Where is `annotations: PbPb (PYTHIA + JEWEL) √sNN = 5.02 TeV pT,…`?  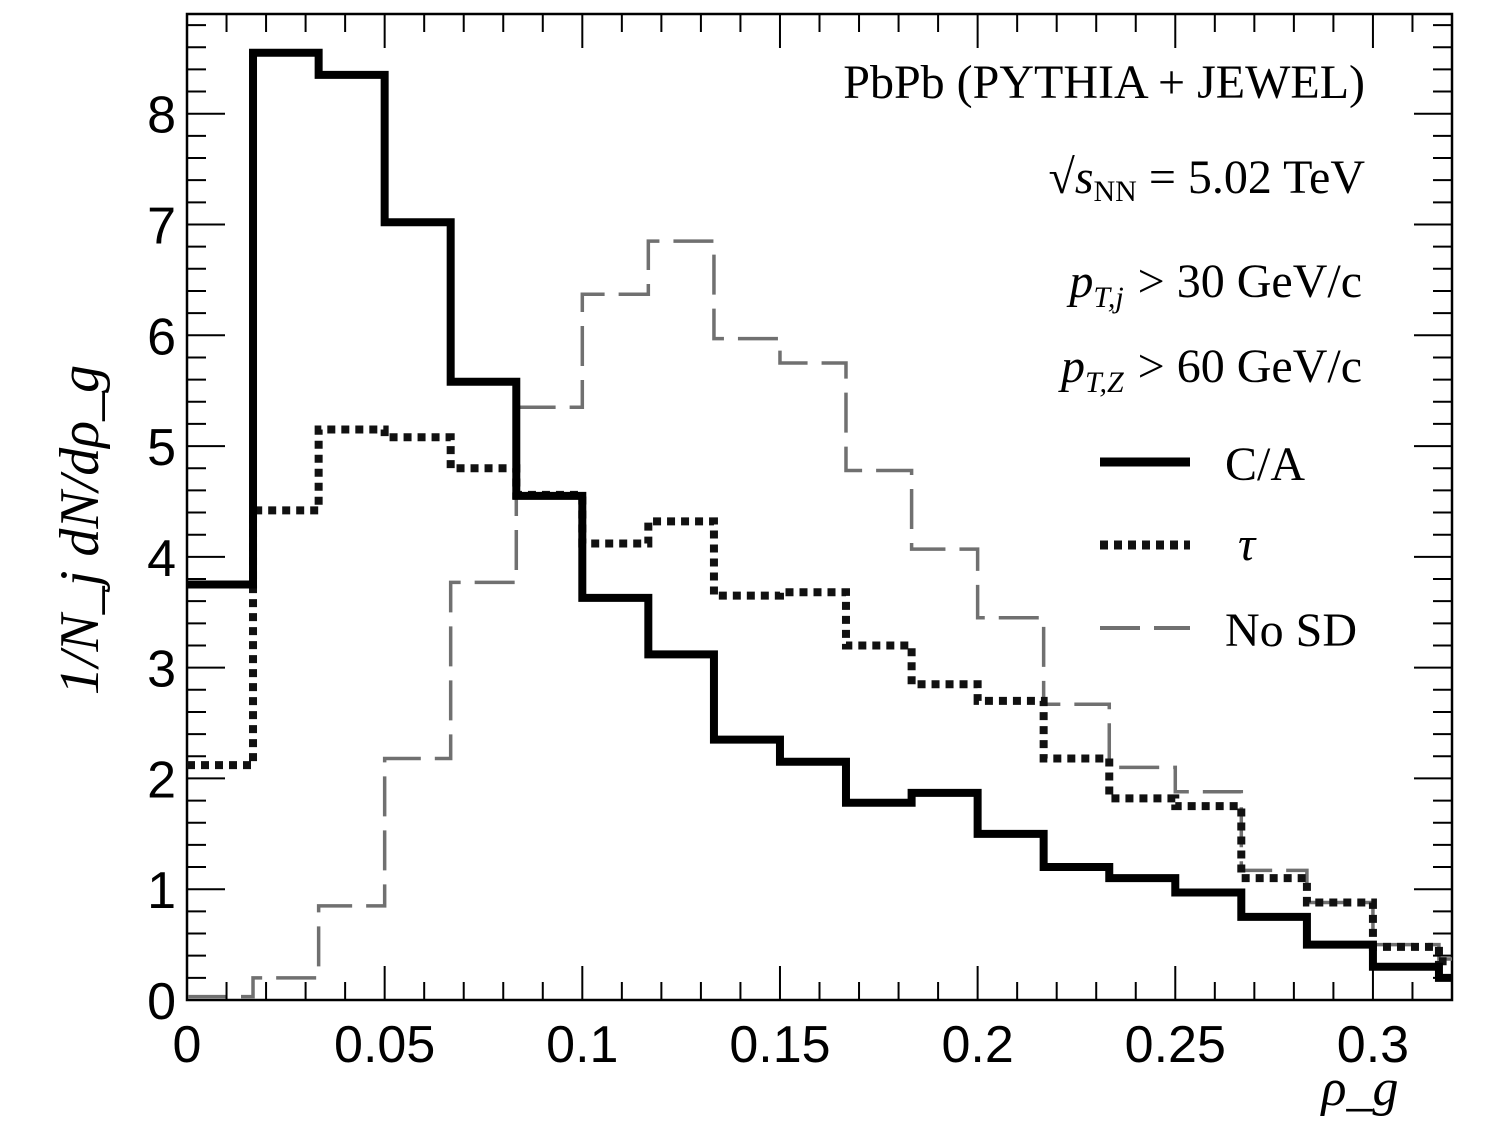
annotations: PbPb (PYTHIA + JEWEL) √sNN = 5.02 TeV pT,… is located at coordinates (1104, 227).